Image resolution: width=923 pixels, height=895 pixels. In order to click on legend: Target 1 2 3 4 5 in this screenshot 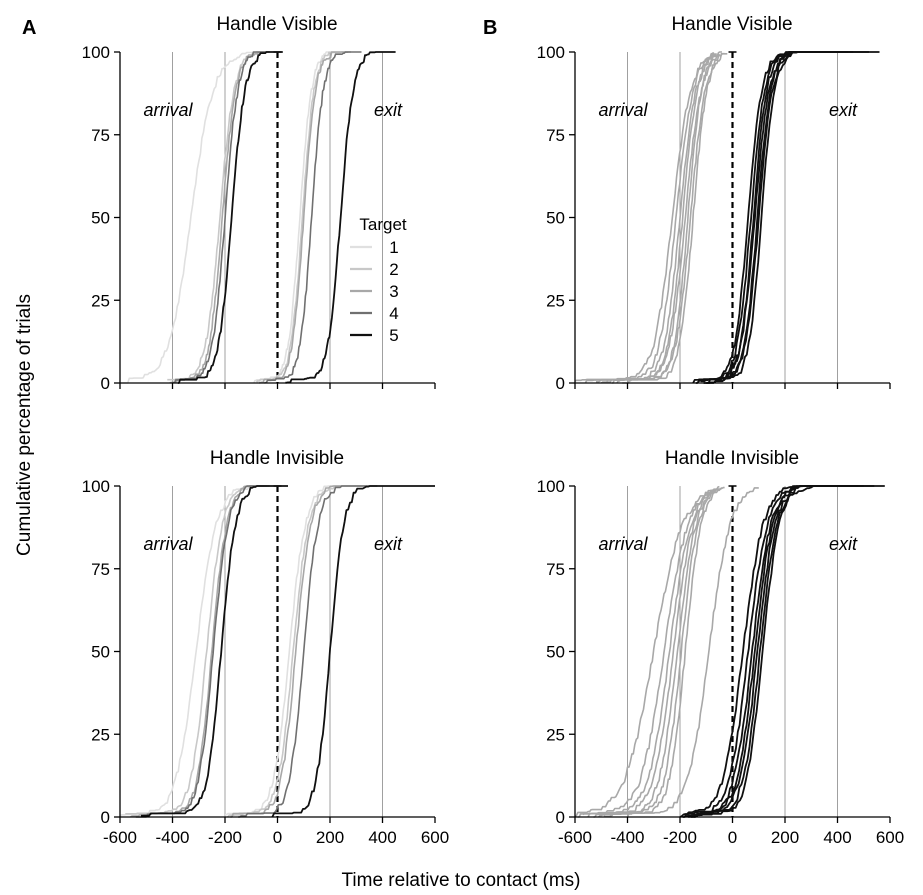, I will do `click(378, 280)`.